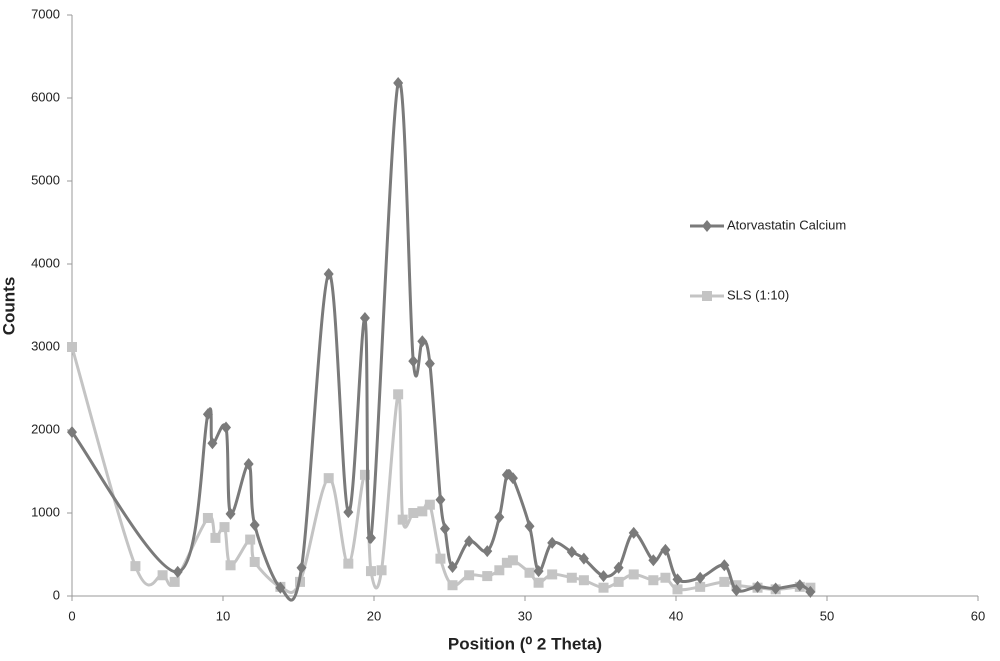  Describe the element at coordinates (223, 615) in the screenshot. I see `x-tick-label: 10` at that location.